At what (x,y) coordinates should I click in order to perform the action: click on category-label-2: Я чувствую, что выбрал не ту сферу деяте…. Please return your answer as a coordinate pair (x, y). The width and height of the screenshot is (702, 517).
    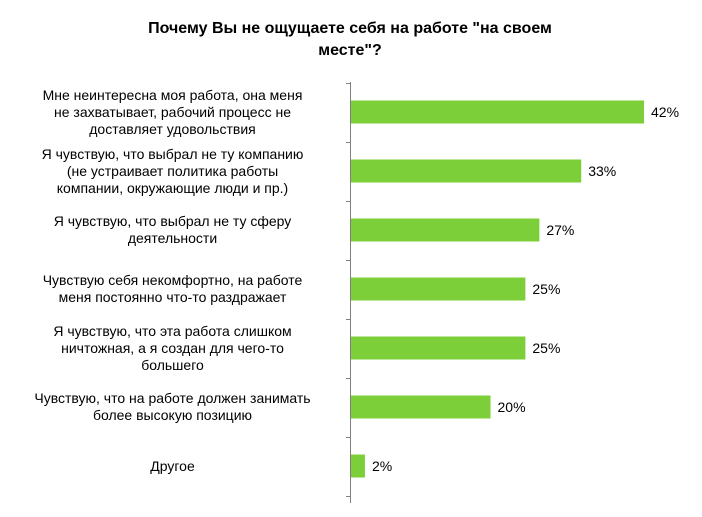
    Looking at the image, I should click on (172, 229).